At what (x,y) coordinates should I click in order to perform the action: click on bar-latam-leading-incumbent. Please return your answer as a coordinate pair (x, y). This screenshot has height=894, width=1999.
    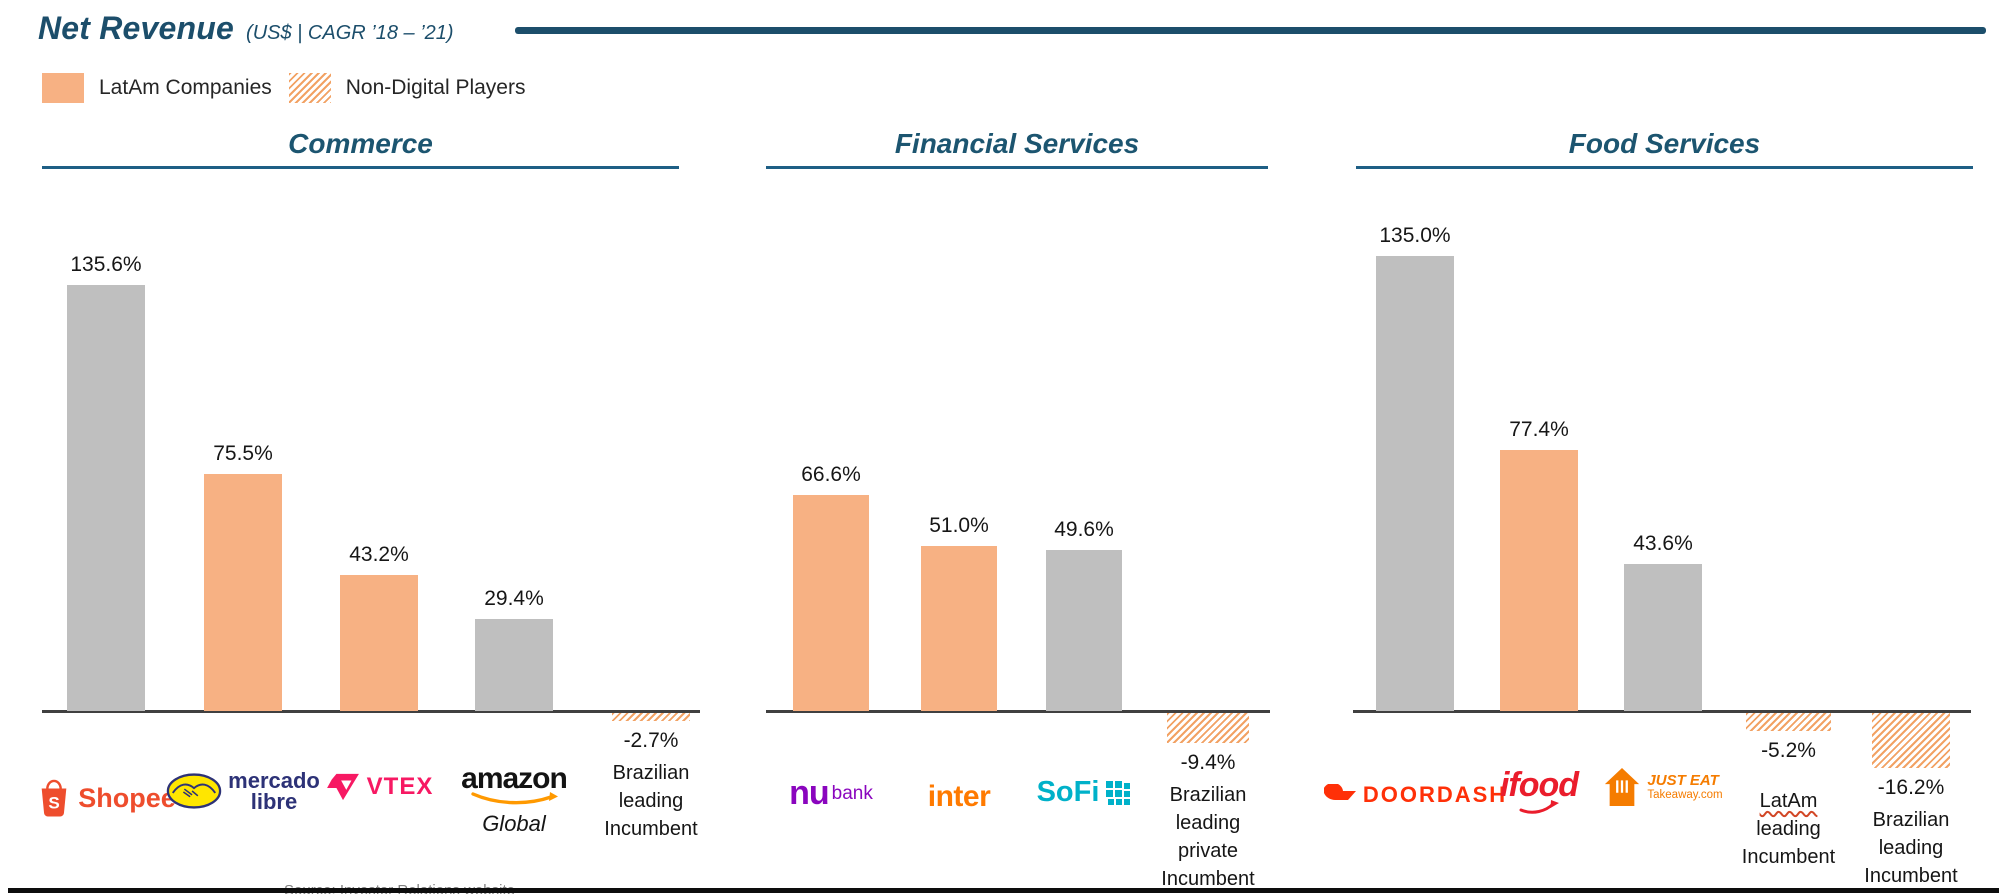
    Looking at the image, I should click on (1788, 722).